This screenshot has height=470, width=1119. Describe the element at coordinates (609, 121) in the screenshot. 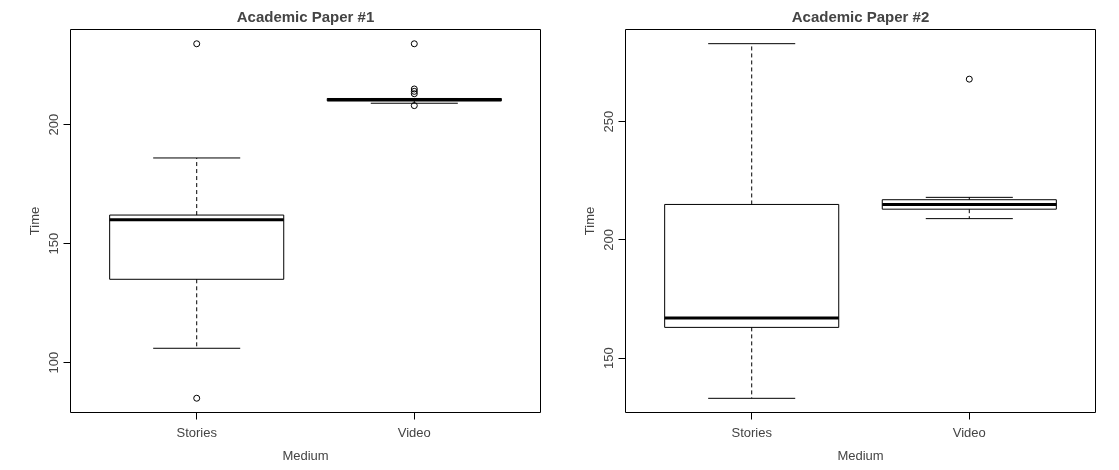

I see `y-tick-label: 250` at that location.